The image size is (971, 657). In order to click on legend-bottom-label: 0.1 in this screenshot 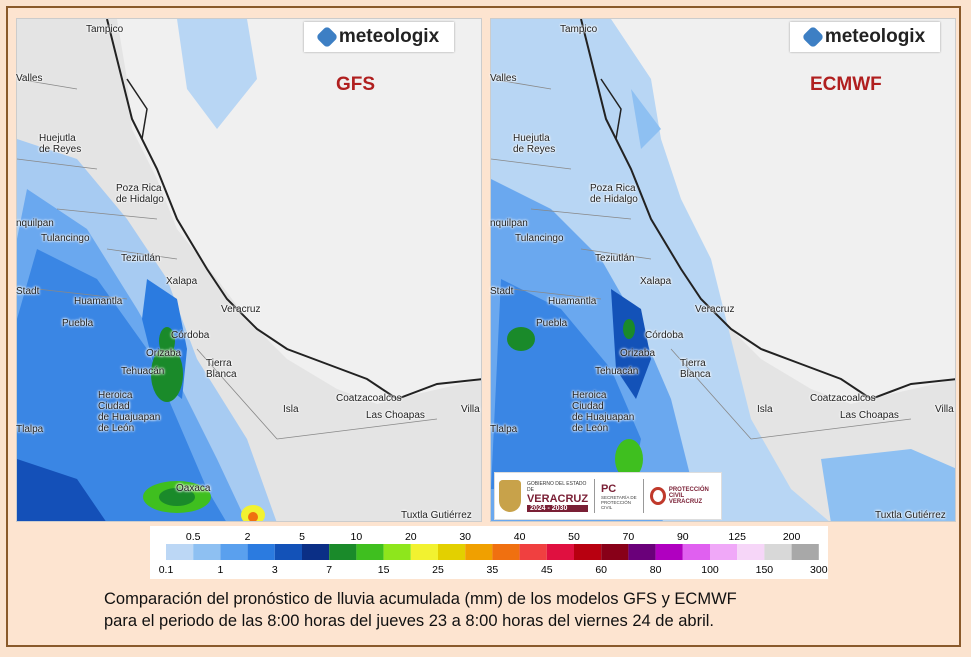, I will do `click(166, 570)`.